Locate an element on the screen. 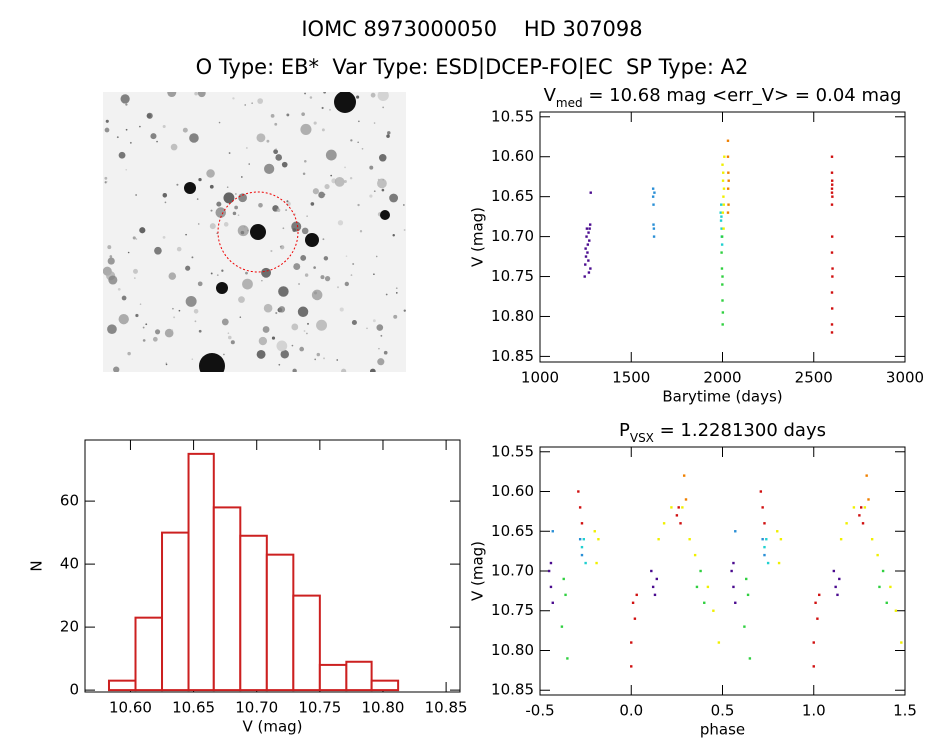 The width and height of the screenshot is (944, 747). x-tick-label: 2500 is located at coordinates (814, 378).